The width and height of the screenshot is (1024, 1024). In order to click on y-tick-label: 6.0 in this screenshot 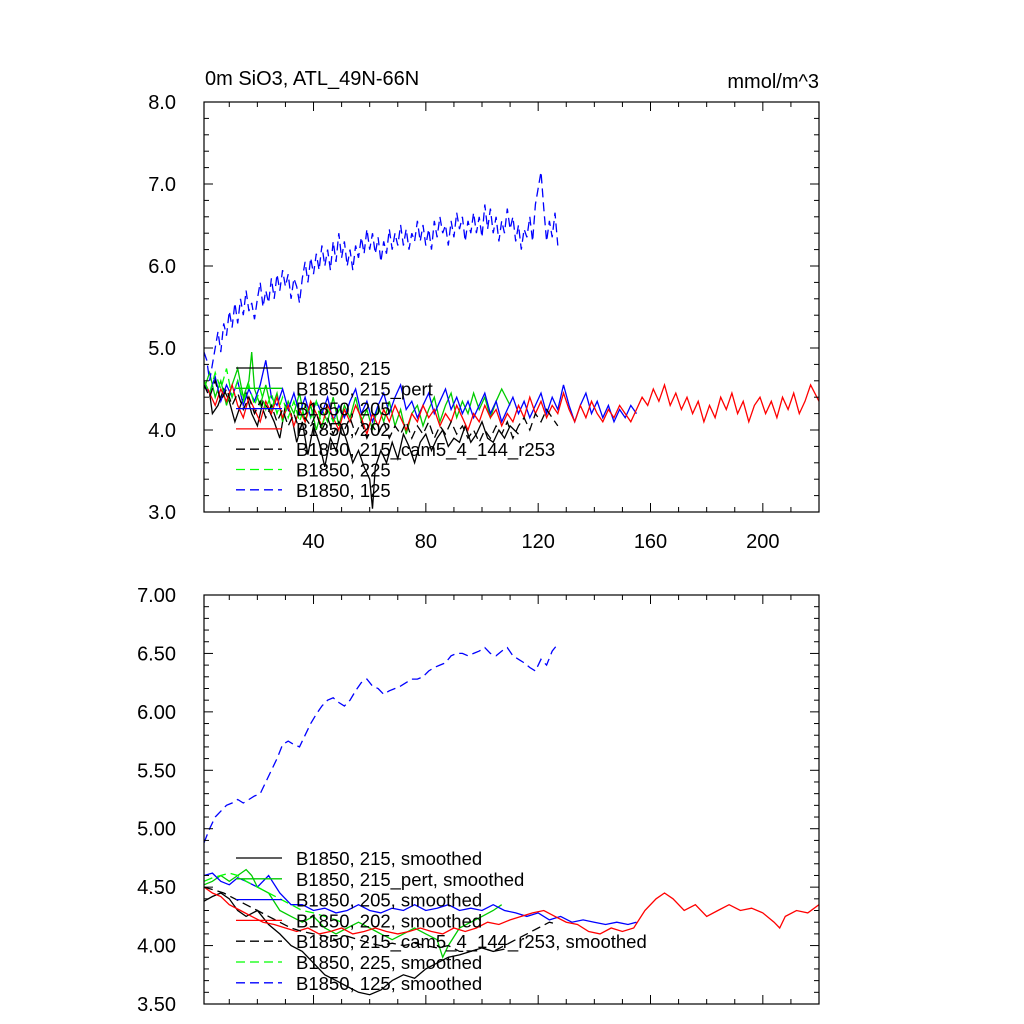, I will do `click(162, 267)`.